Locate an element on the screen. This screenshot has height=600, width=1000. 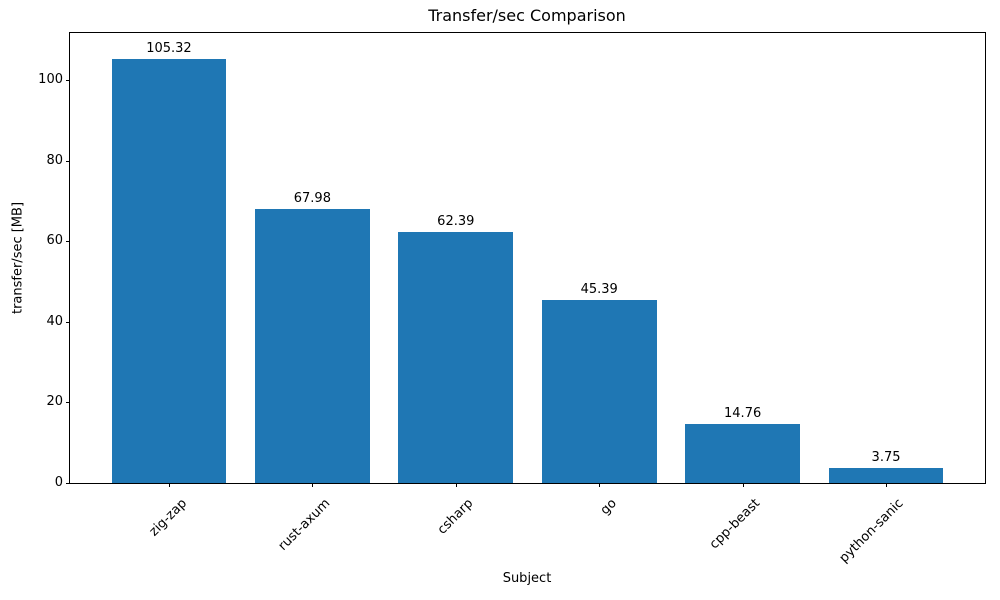
y-axis-label: transfer/sec [MB] is located at coordinates (18, 258).